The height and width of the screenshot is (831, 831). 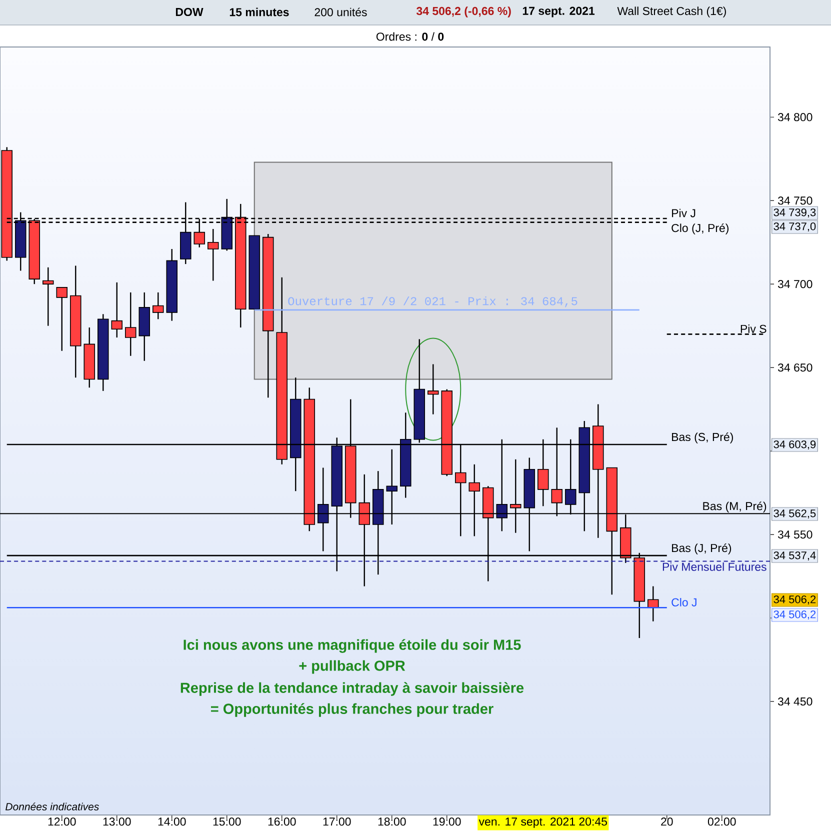 I want to click on annotation: = Opportunités plus franches pour trader, so click(x=352, y=710).